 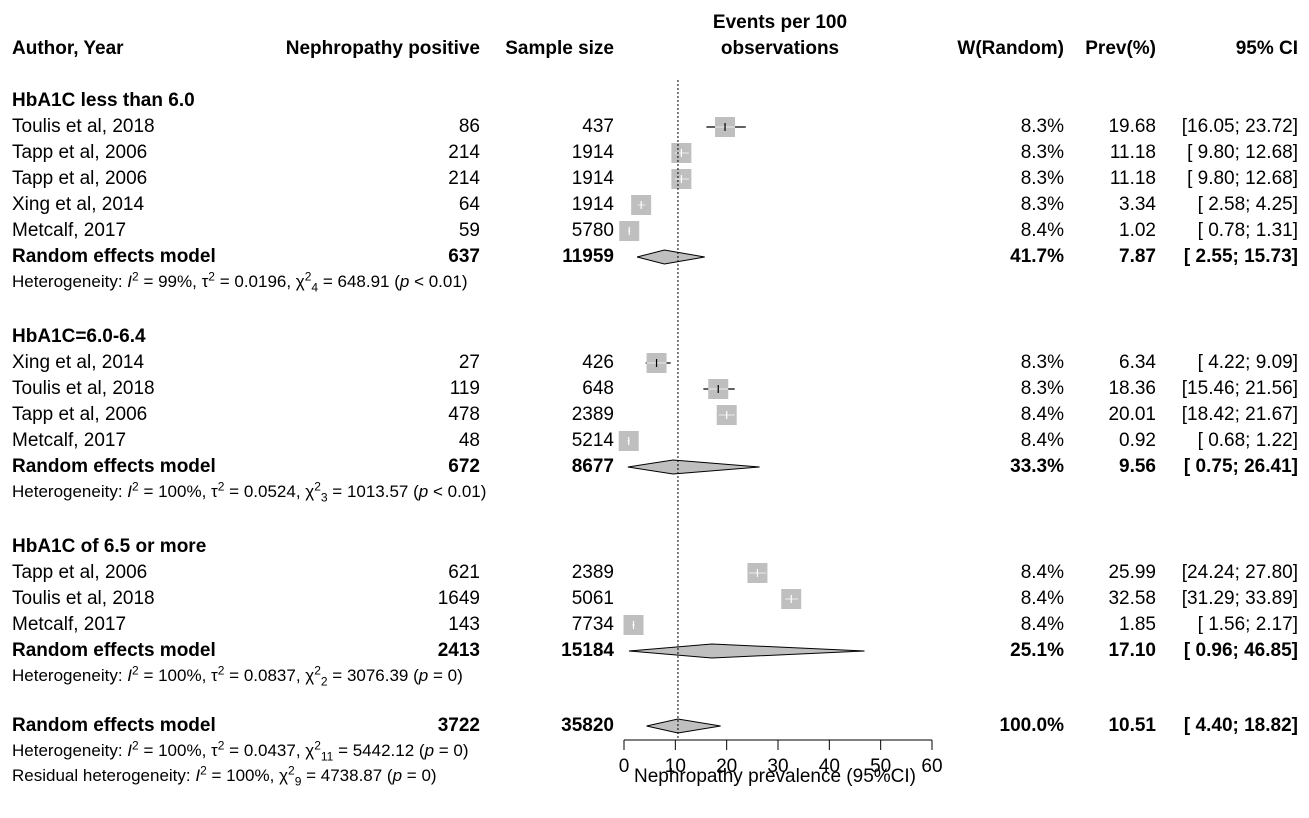 What do you see at coordinates (324, 681) in the screenshot?
I see `subgroup-heterogeneity-part: 2` at bounding box center [324, 681].